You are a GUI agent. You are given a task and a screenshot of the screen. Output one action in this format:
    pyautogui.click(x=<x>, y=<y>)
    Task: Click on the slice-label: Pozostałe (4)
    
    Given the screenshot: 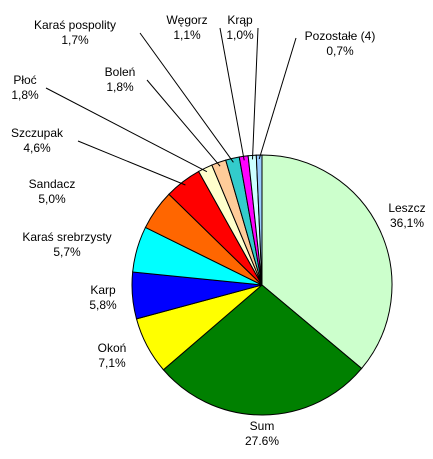 What is the action you would take?
    pyautogui.click(x=340, y=36)
    